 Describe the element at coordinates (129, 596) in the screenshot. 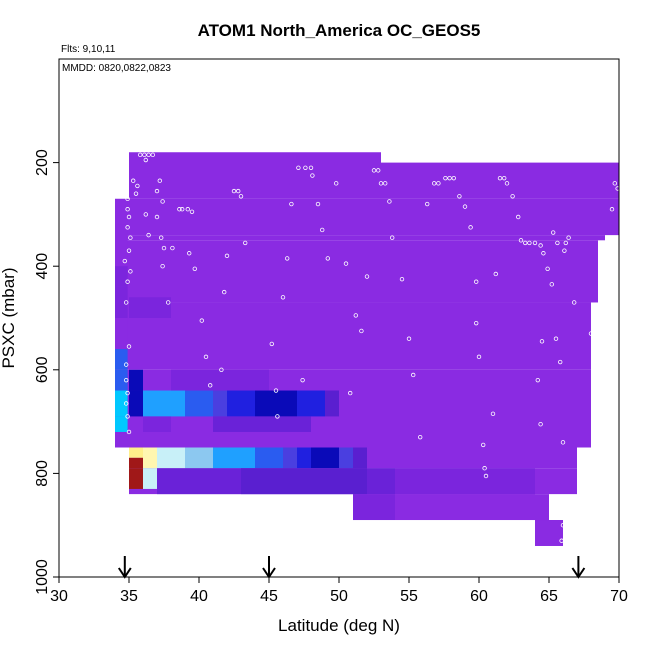

I see `x-tick-label: 35` at that location.